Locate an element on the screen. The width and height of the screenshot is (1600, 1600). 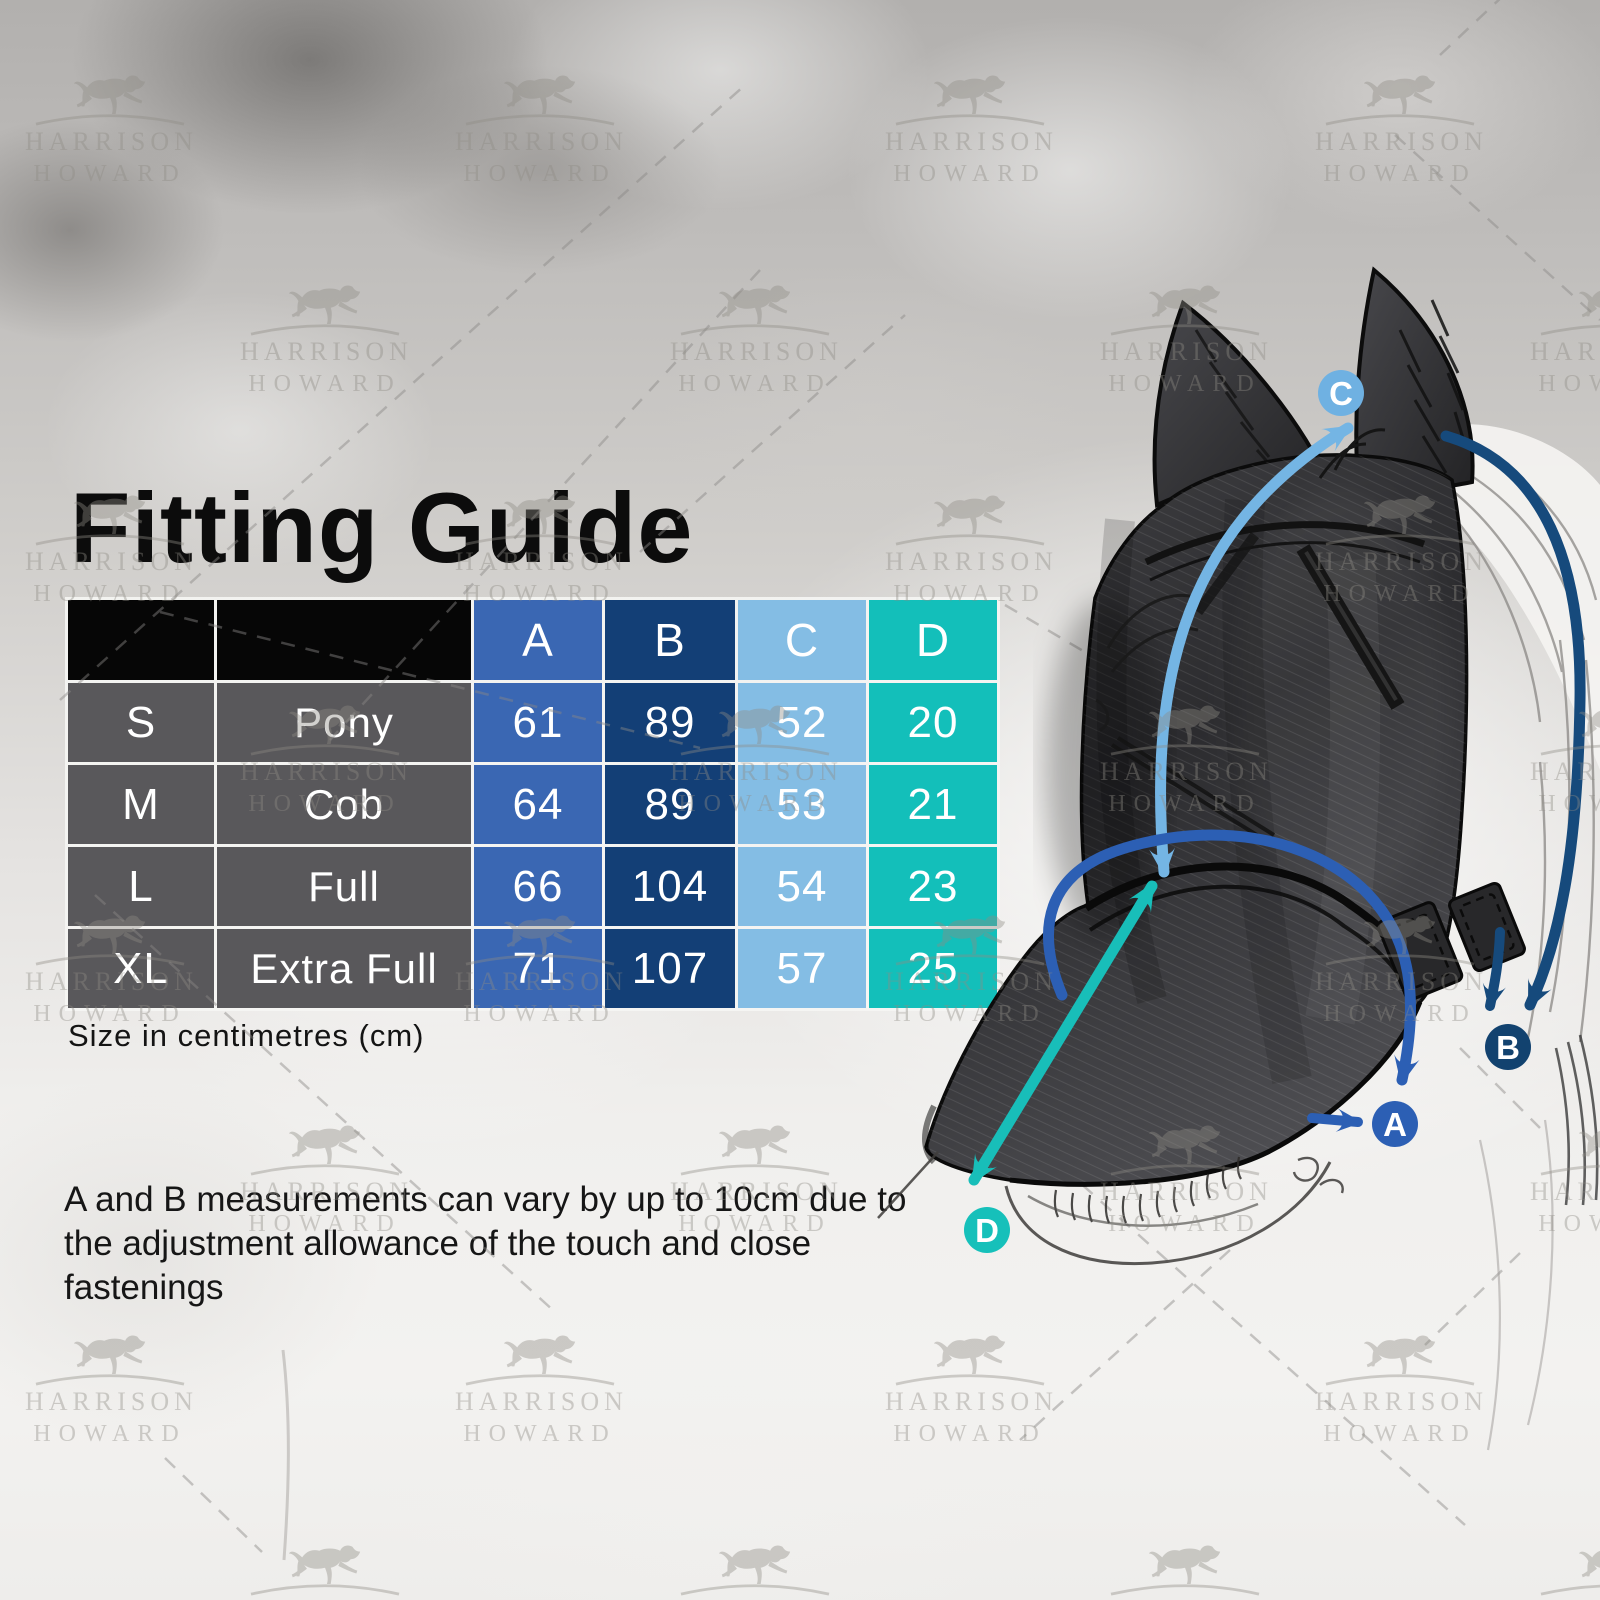
name-cell: Full is located at coordinates (344, 886).